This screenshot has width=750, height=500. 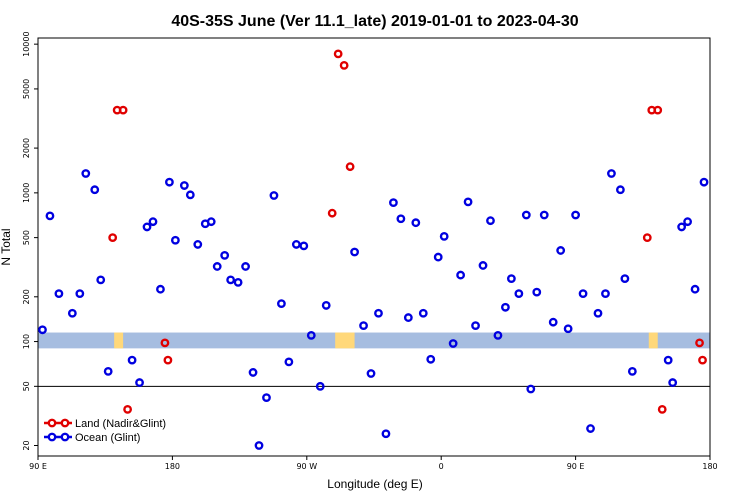 I want to click on y-tick-label-2000: 2000, so click(x=26, y=148).